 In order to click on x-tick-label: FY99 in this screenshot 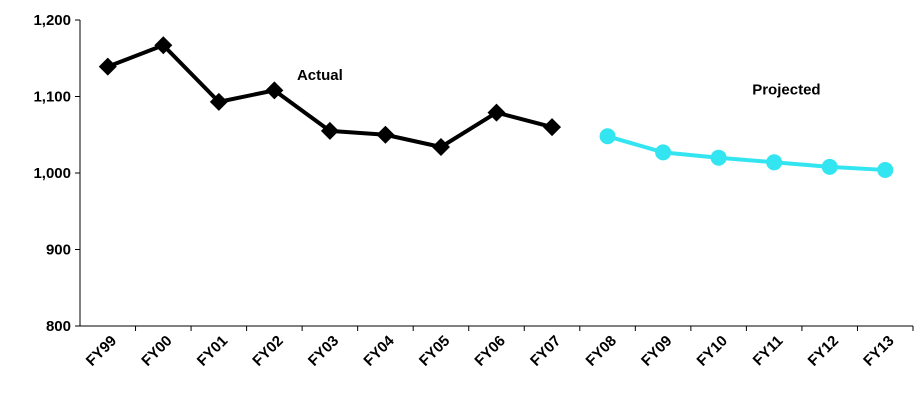, I will do `click(101, 350)`.